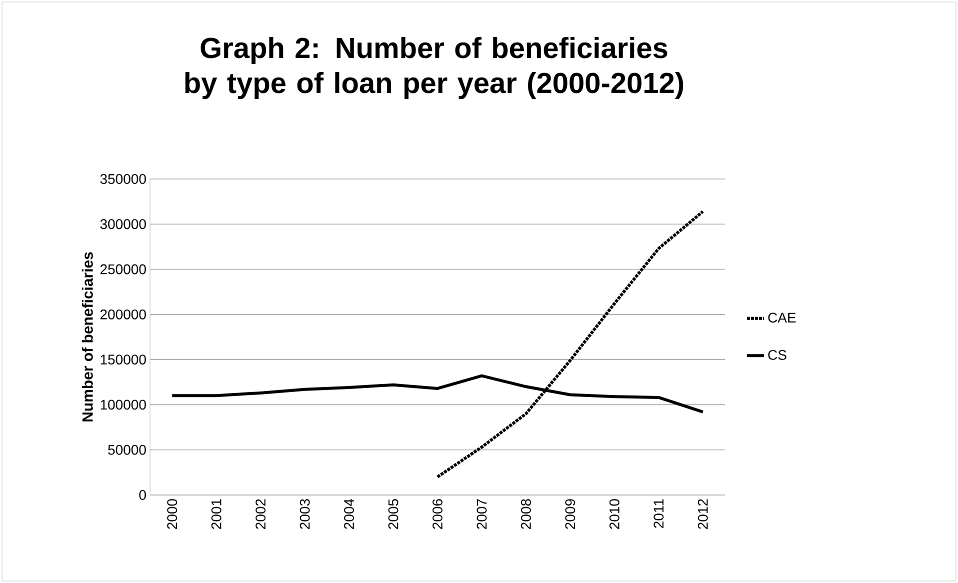 This screenshot has width=958, height=583. Describe the element at coordinates (123, 224) in the screenshot. I see `y-tick-label: 300000` at that location.